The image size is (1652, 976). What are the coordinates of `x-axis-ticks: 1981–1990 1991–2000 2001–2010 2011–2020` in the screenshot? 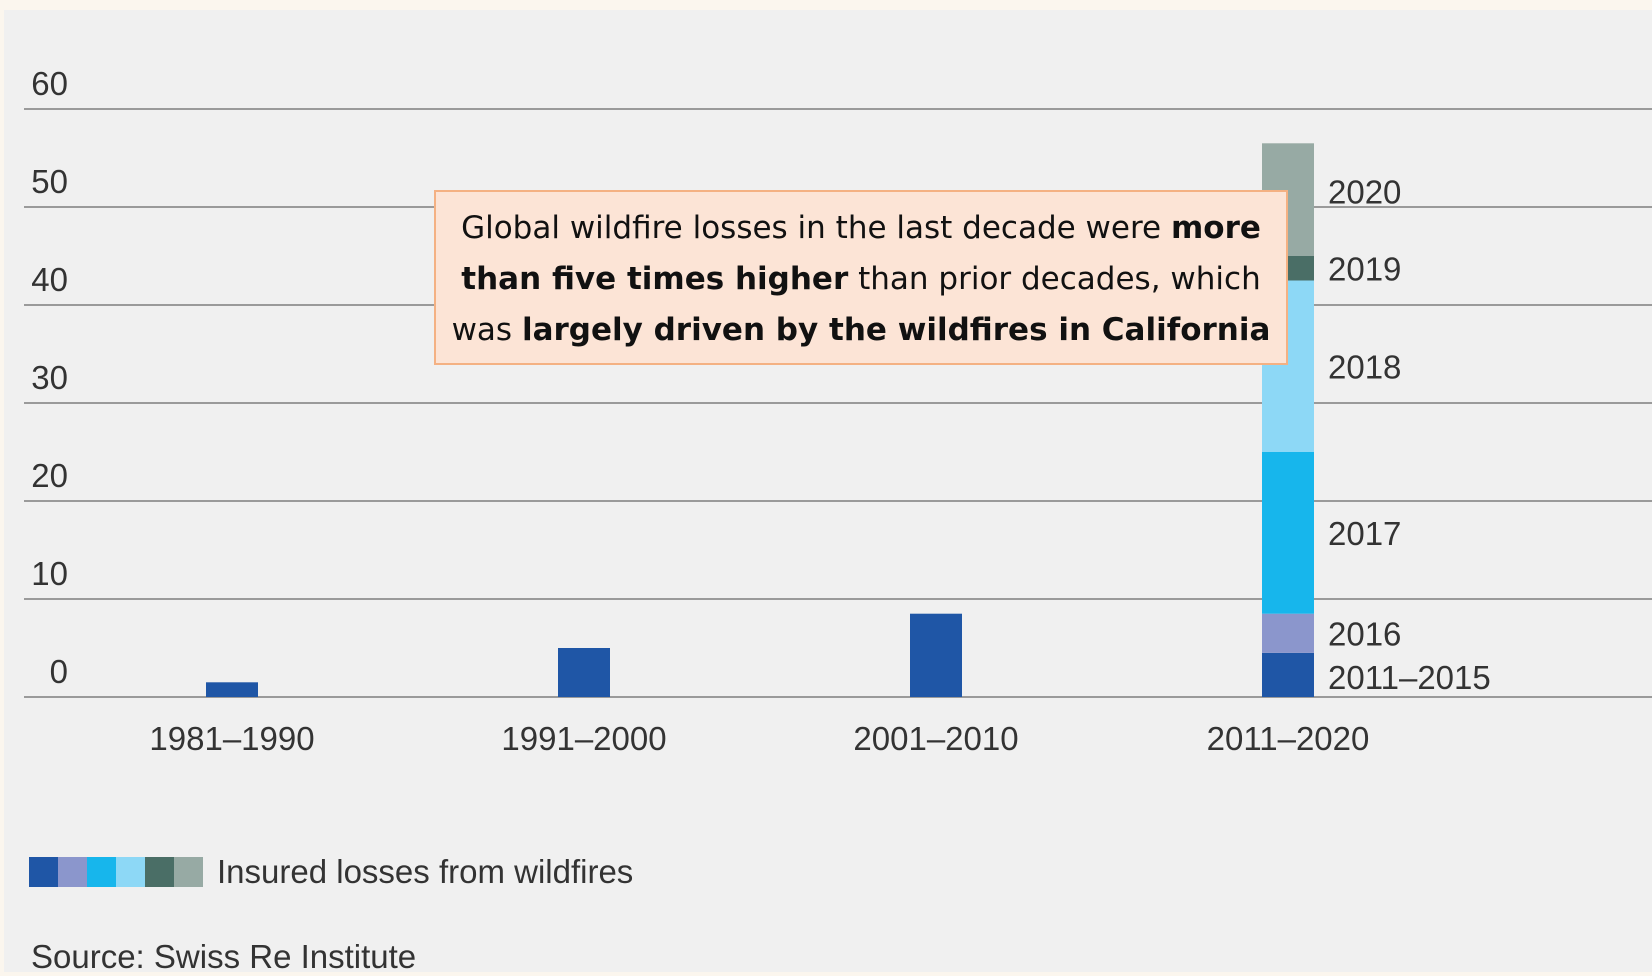 It's located at (759, 738).